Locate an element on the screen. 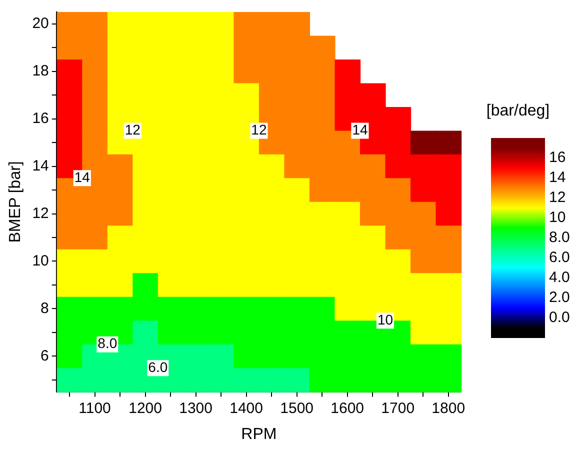  y-tick-label: 18 is located at coordinates (40, 71).